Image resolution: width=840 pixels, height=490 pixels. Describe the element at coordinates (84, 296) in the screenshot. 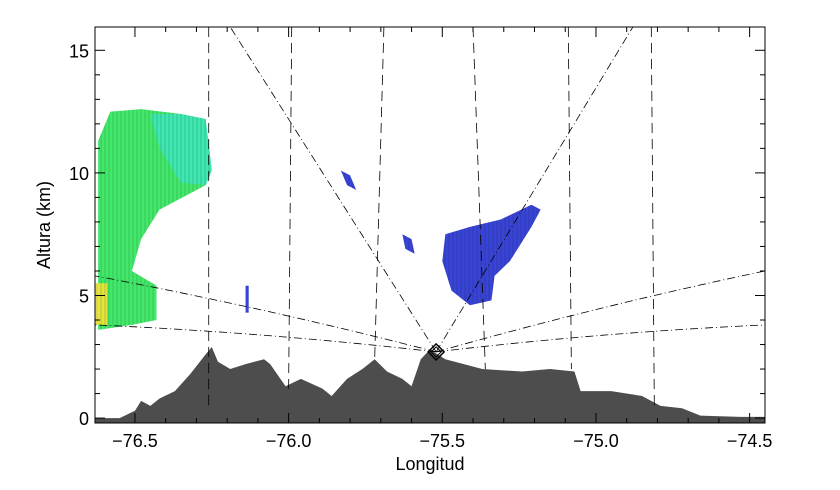

I see `y-tick-label: 5` at that location.